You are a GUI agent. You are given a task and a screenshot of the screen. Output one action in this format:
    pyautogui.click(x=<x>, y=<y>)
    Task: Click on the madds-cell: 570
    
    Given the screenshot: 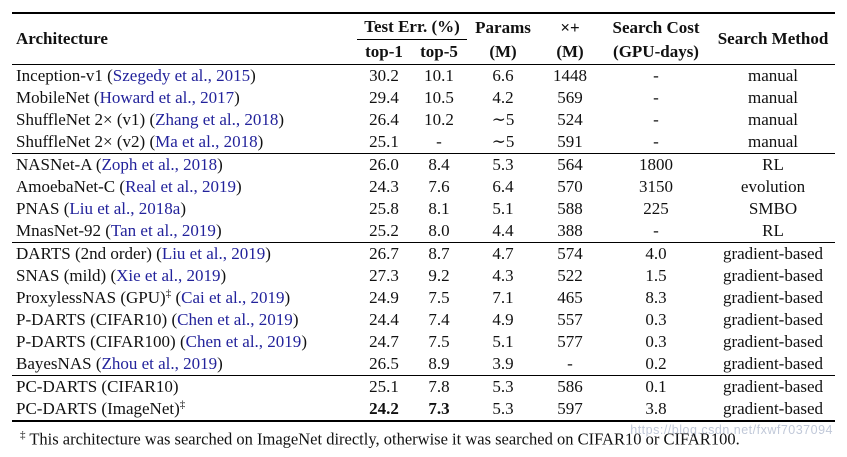 What is the action you would take?
    pyautogui.click(x=570, y=186)
    